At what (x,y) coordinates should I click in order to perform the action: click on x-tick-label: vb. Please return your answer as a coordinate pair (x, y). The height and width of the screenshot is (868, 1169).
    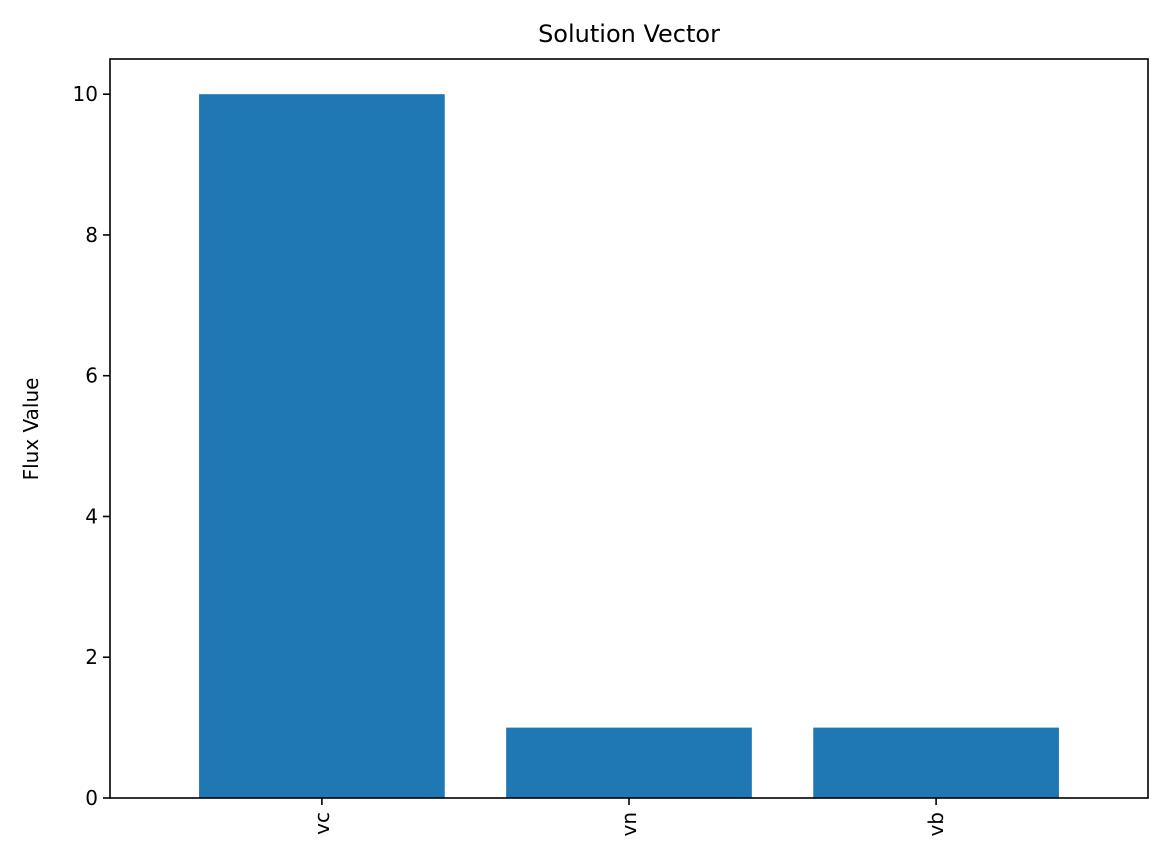
    Looking at the image, I should click on (936, 824).